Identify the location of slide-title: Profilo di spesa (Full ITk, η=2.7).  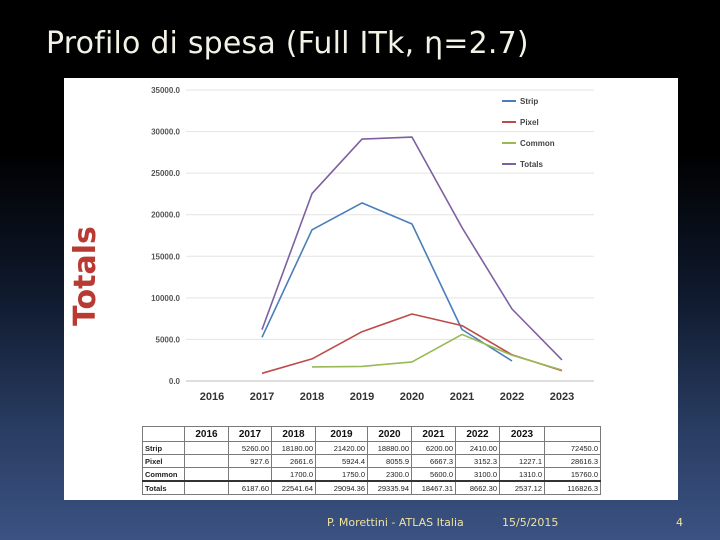
(287, 43).